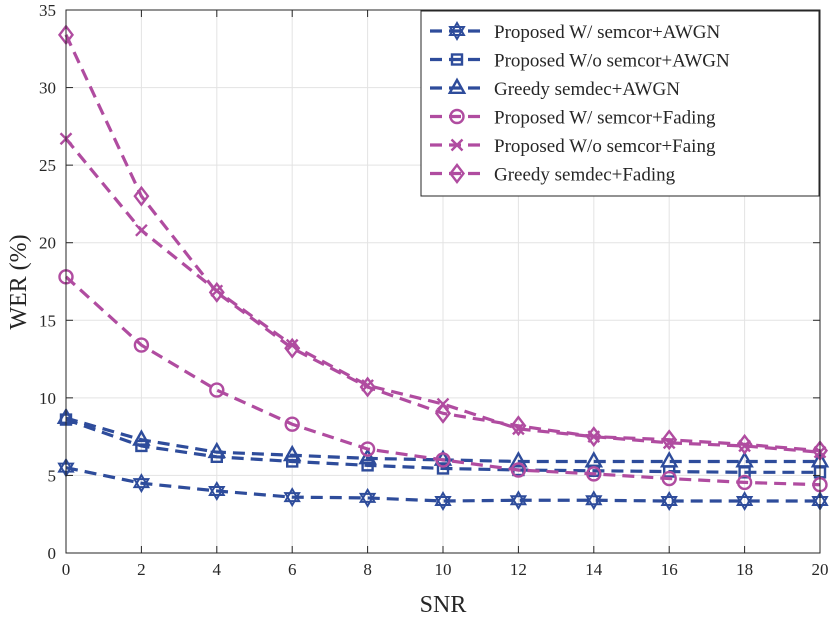 Image resolution: width=830 pixels, height=619 pixels. I want to click on legend-label: Greedy semdec+AWGN, so click(587, 89).